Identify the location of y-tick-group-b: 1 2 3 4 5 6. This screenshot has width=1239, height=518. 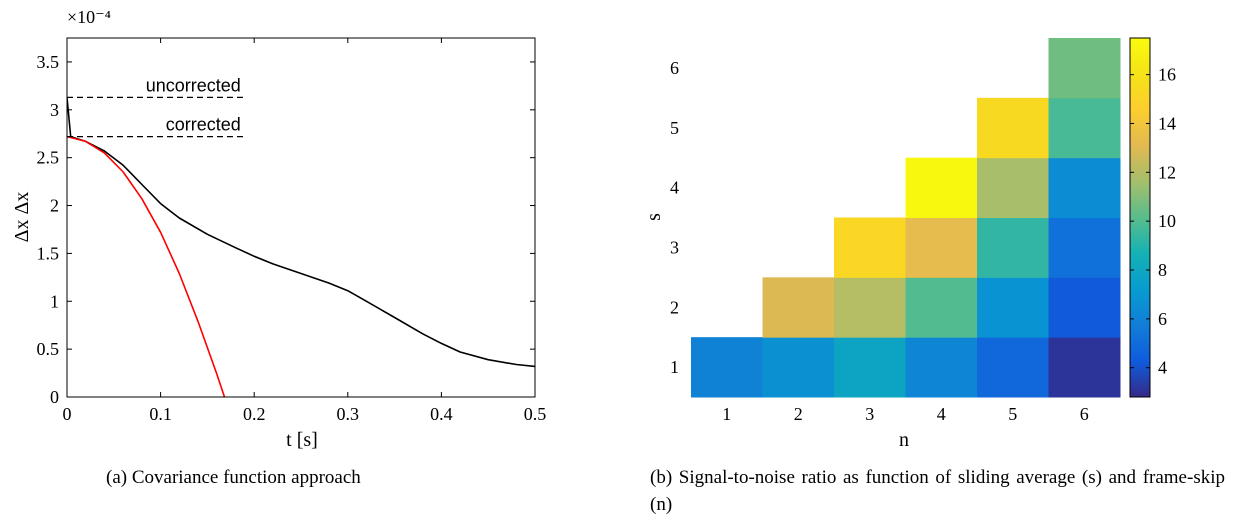
(674, 217).